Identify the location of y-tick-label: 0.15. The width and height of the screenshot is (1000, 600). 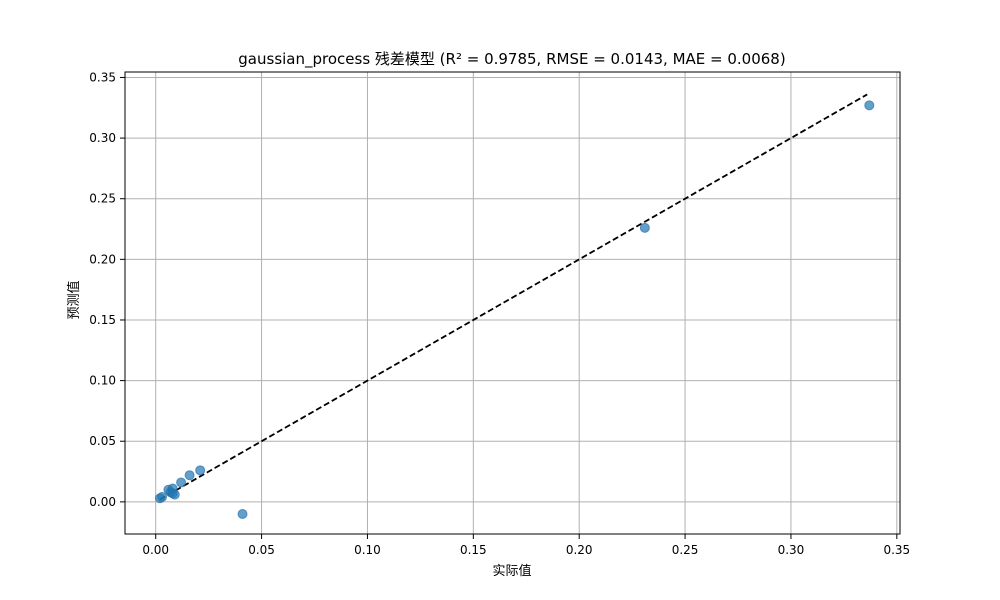
(102, 320).